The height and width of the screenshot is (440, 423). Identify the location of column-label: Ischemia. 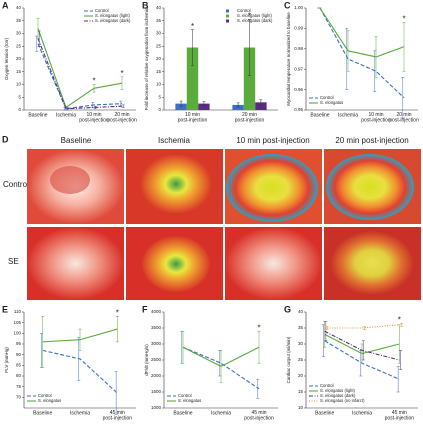
(174, 140).